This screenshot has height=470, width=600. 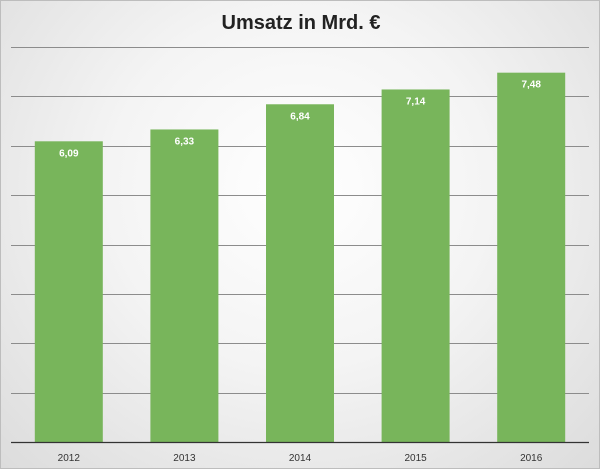 What do you see at coordinates (69, 153) in the screenshot?
I see `data-label: 6,09` at bounding box center [69, 153].